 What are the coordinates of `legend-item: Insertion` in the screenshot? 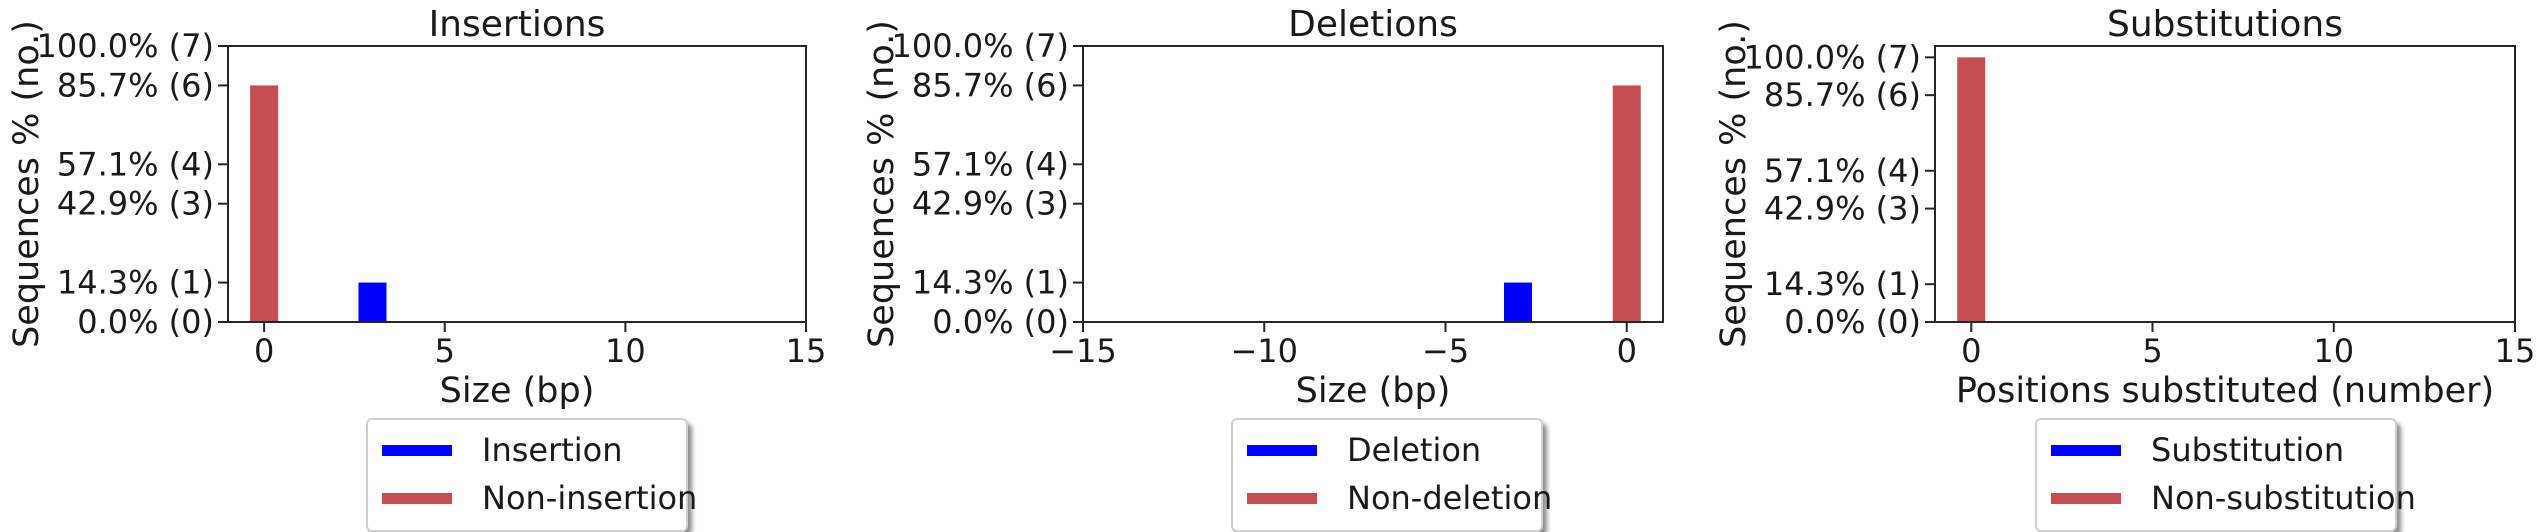 It's located at (527, 450).